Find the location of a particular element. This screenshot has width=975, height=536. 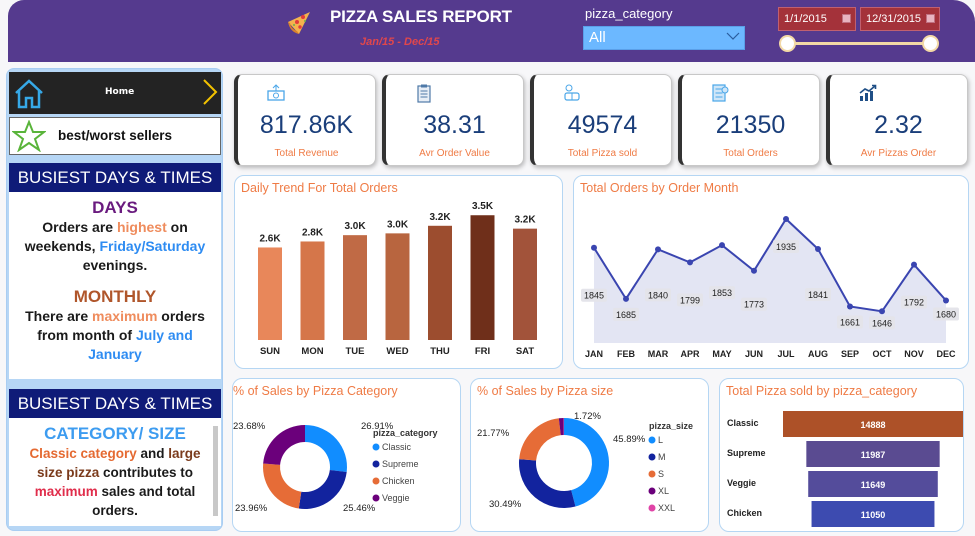

slice-xl is located at coordinates (561, 427).